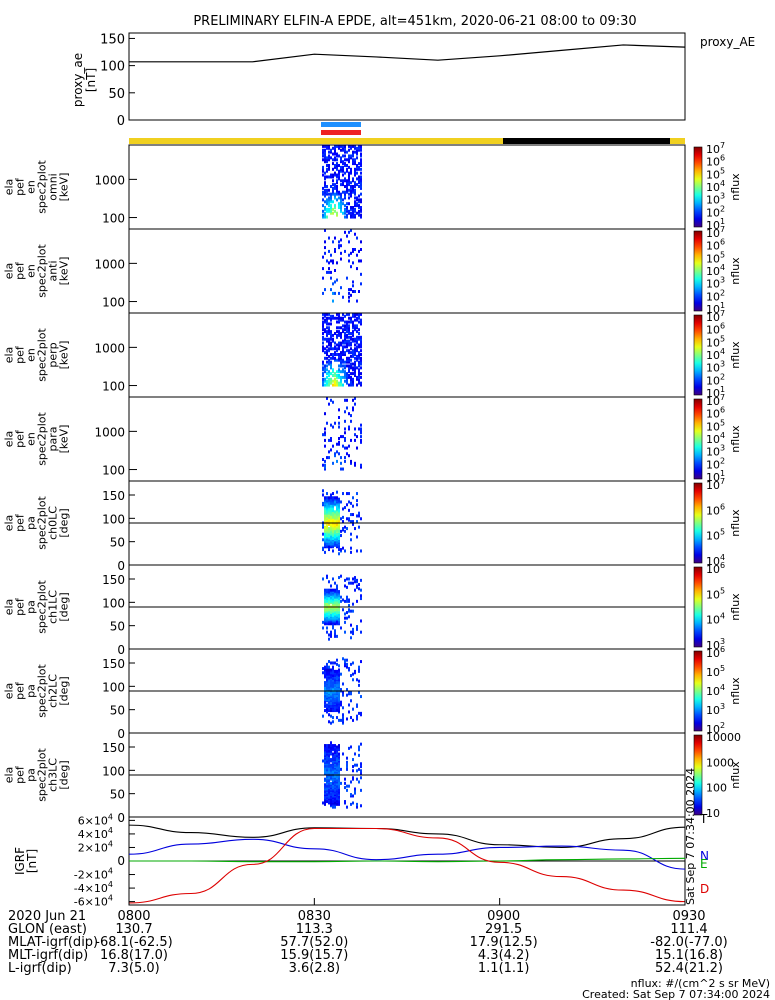 The height and width of the screenshot is (1000, 775). What do you see at coordinates (112, 67) in the screenshot?
I see `proxy-ae-ytick-label: 100` at bounding box center [112, 67].